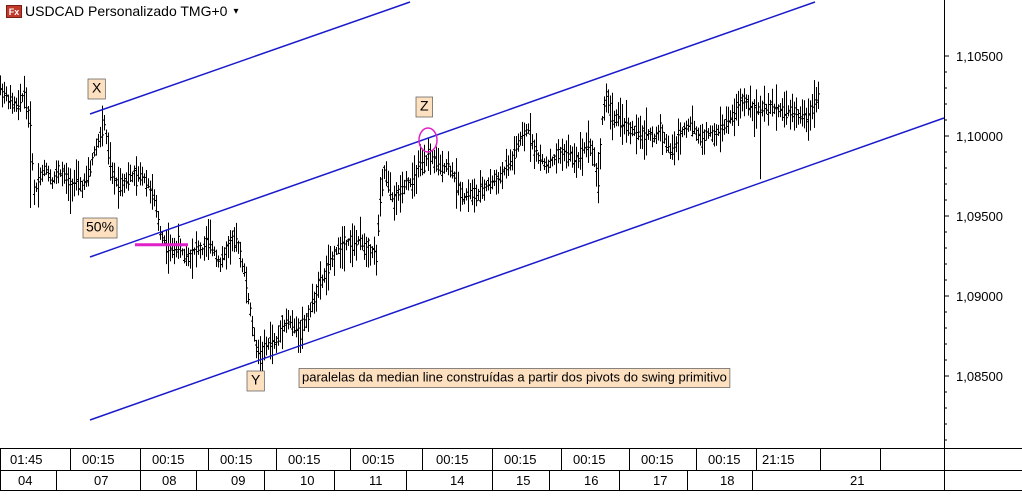 The height and width of the screenshot is (496, 1022). I want to click on date-label: 15, so click(523, 480).